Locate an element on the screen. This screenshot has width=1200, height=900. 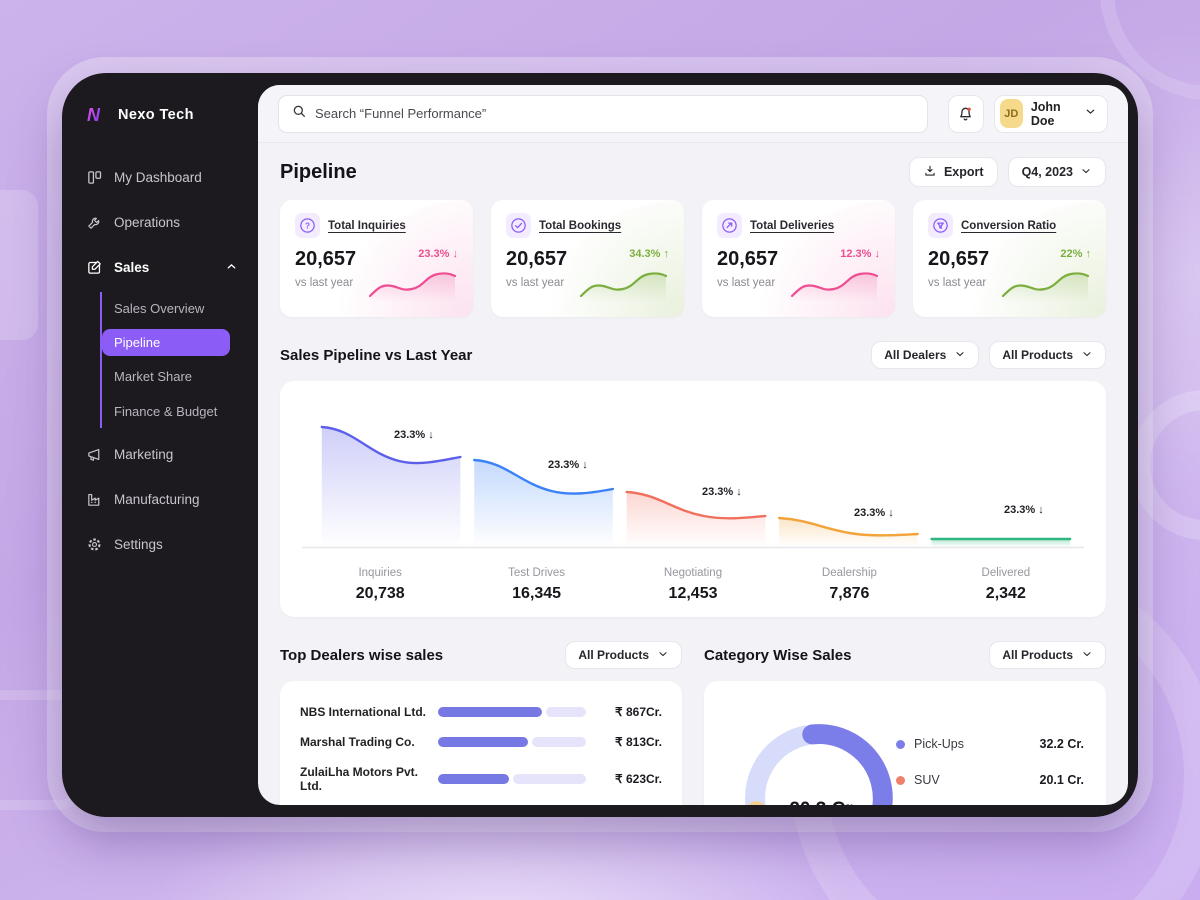
dealer-row: Marshal Trading Co. ₹ 813Cr. is located at coordinates (481, 742).